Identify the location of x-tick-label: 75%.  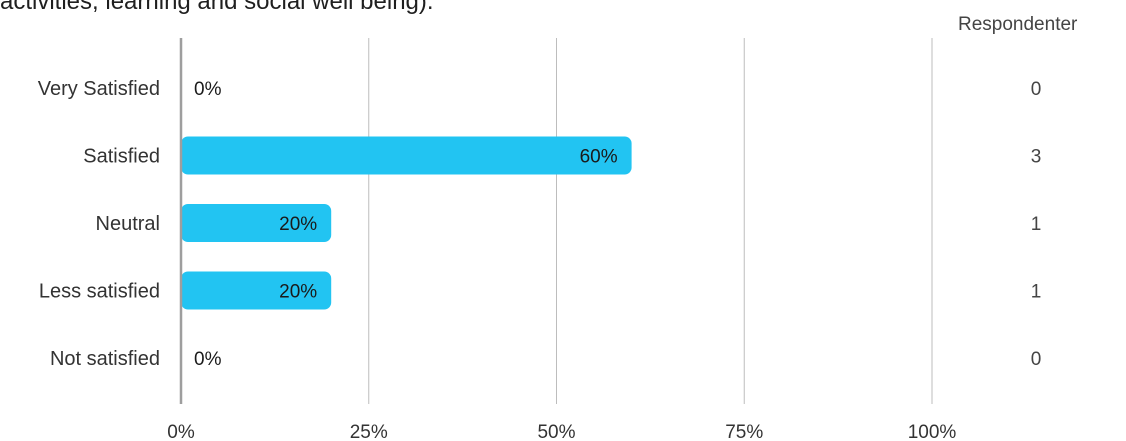
(744, 431).